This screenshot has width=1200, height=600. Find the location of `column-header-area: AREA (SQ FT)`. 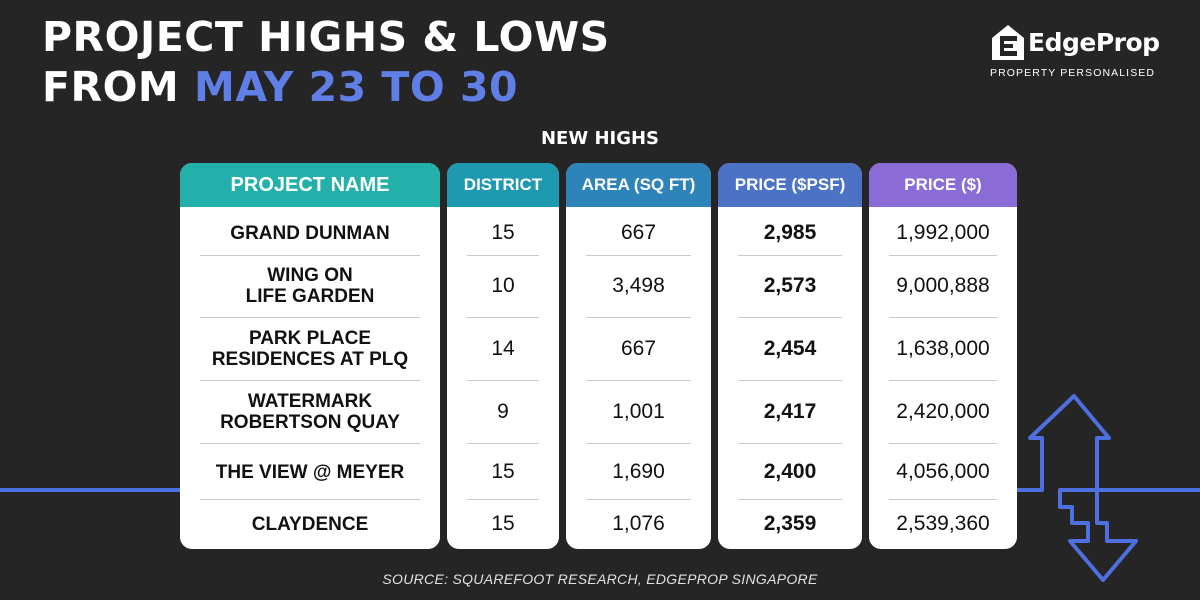

column-header-area: AREA (SQ FT) is located at coordinates (638, 185).